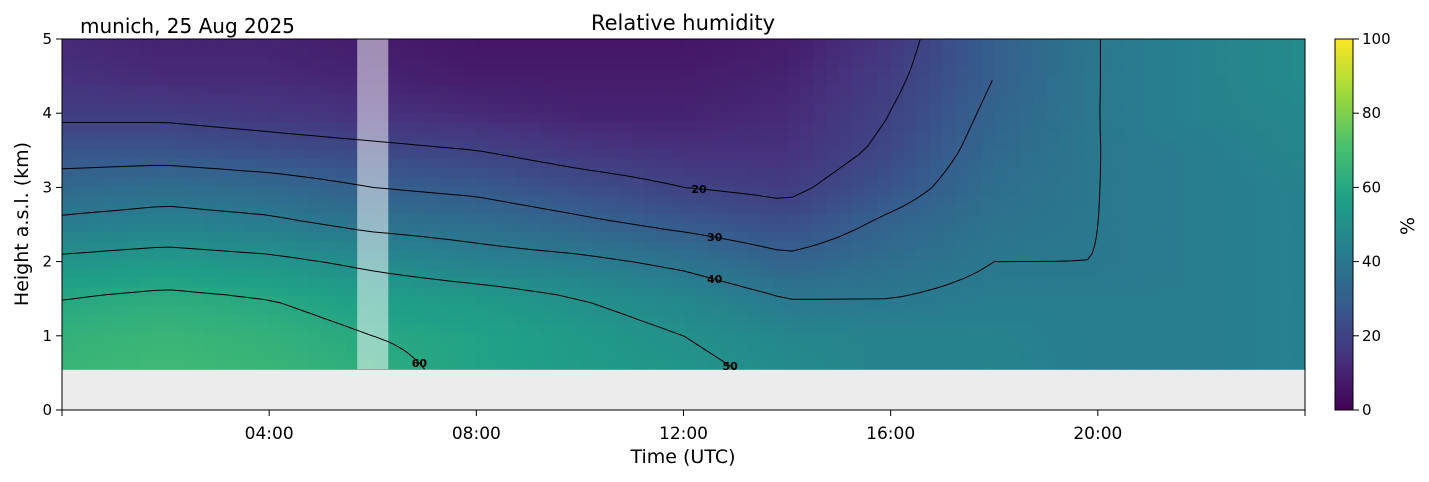 The height and width of the screenshot is (482, 1429). What do you see at coordinates (682, 457) in the screenshot?
I see `x-axis-label: Time (UTC)` at bounding box center [682, 457].